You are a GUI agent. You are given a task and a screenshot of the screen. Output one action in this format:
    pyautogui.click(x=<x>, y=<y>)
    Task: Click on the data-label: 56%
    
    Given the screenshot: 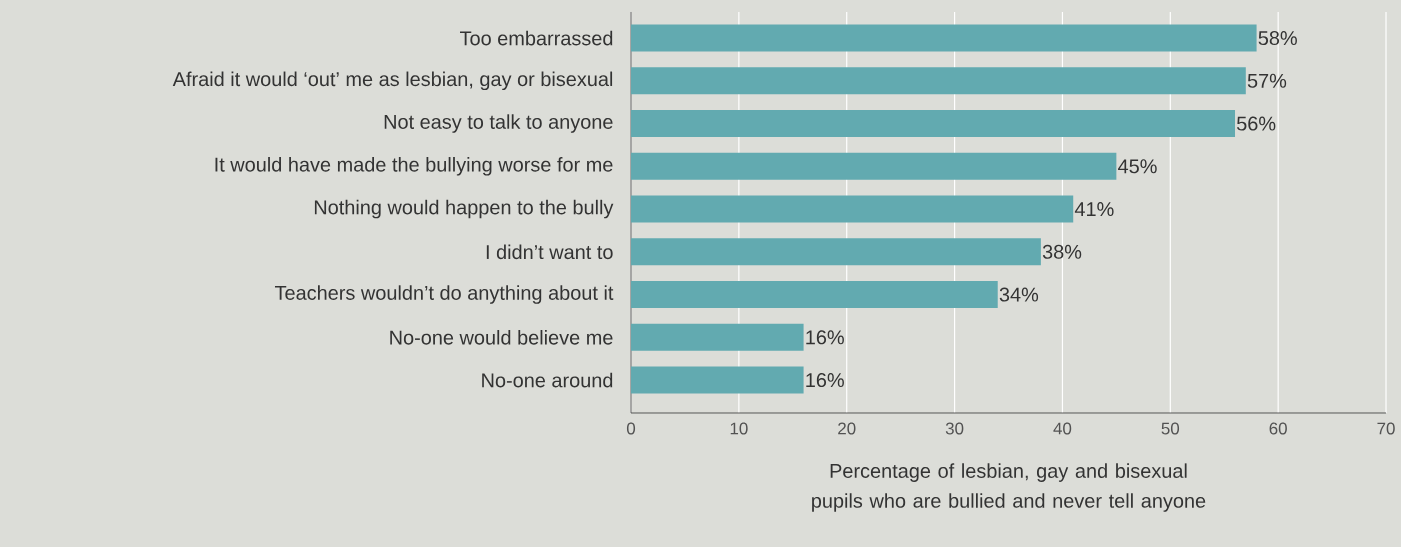 What is the action you would take?
    pyautogui.click(x=1256, y=123)
    